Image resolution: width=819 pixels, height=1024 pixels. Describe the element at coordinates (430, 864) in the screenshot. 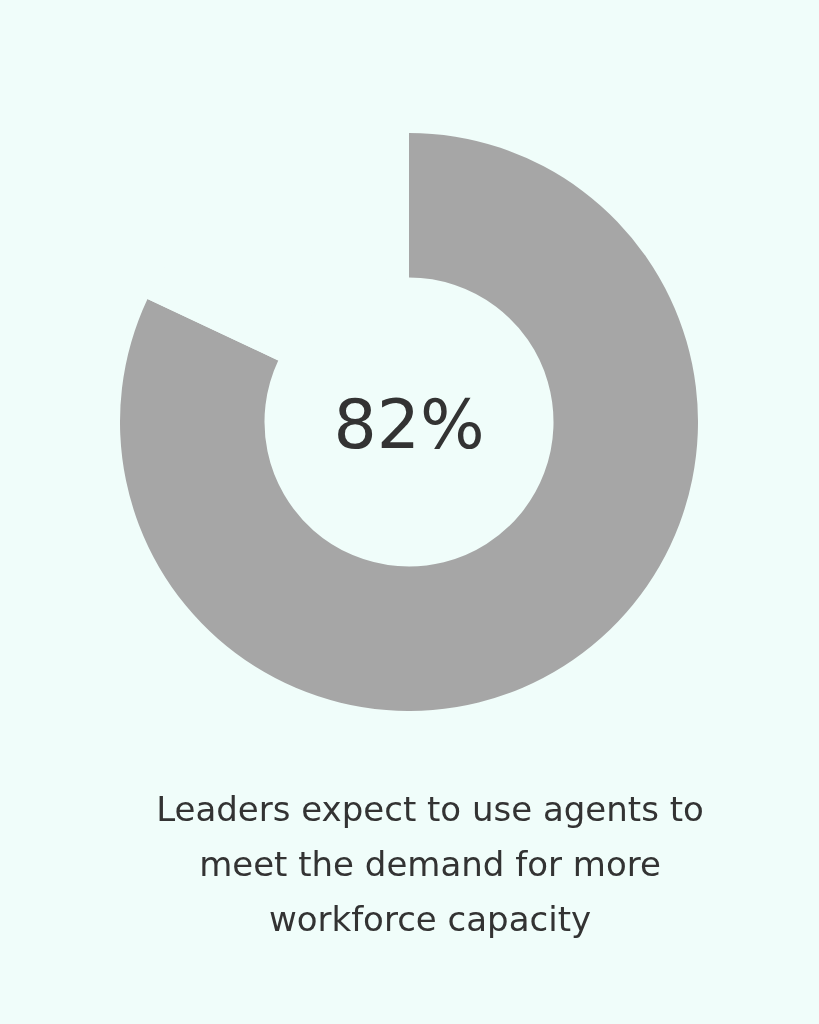

I see `text: Leaders expect to use agents to meet the demand for more workforce capacity` at that location.